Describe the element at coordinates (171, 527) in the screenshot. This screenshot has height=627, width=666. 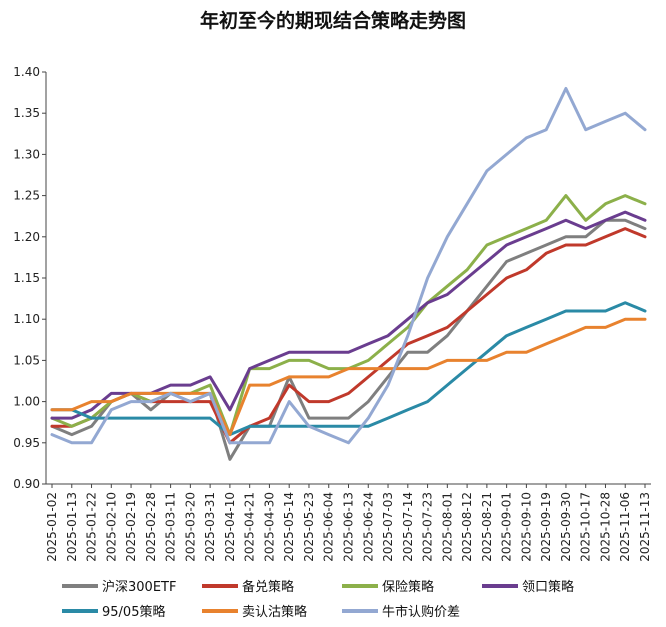
I see `x-tick-label: 2025-03-11` at that location.